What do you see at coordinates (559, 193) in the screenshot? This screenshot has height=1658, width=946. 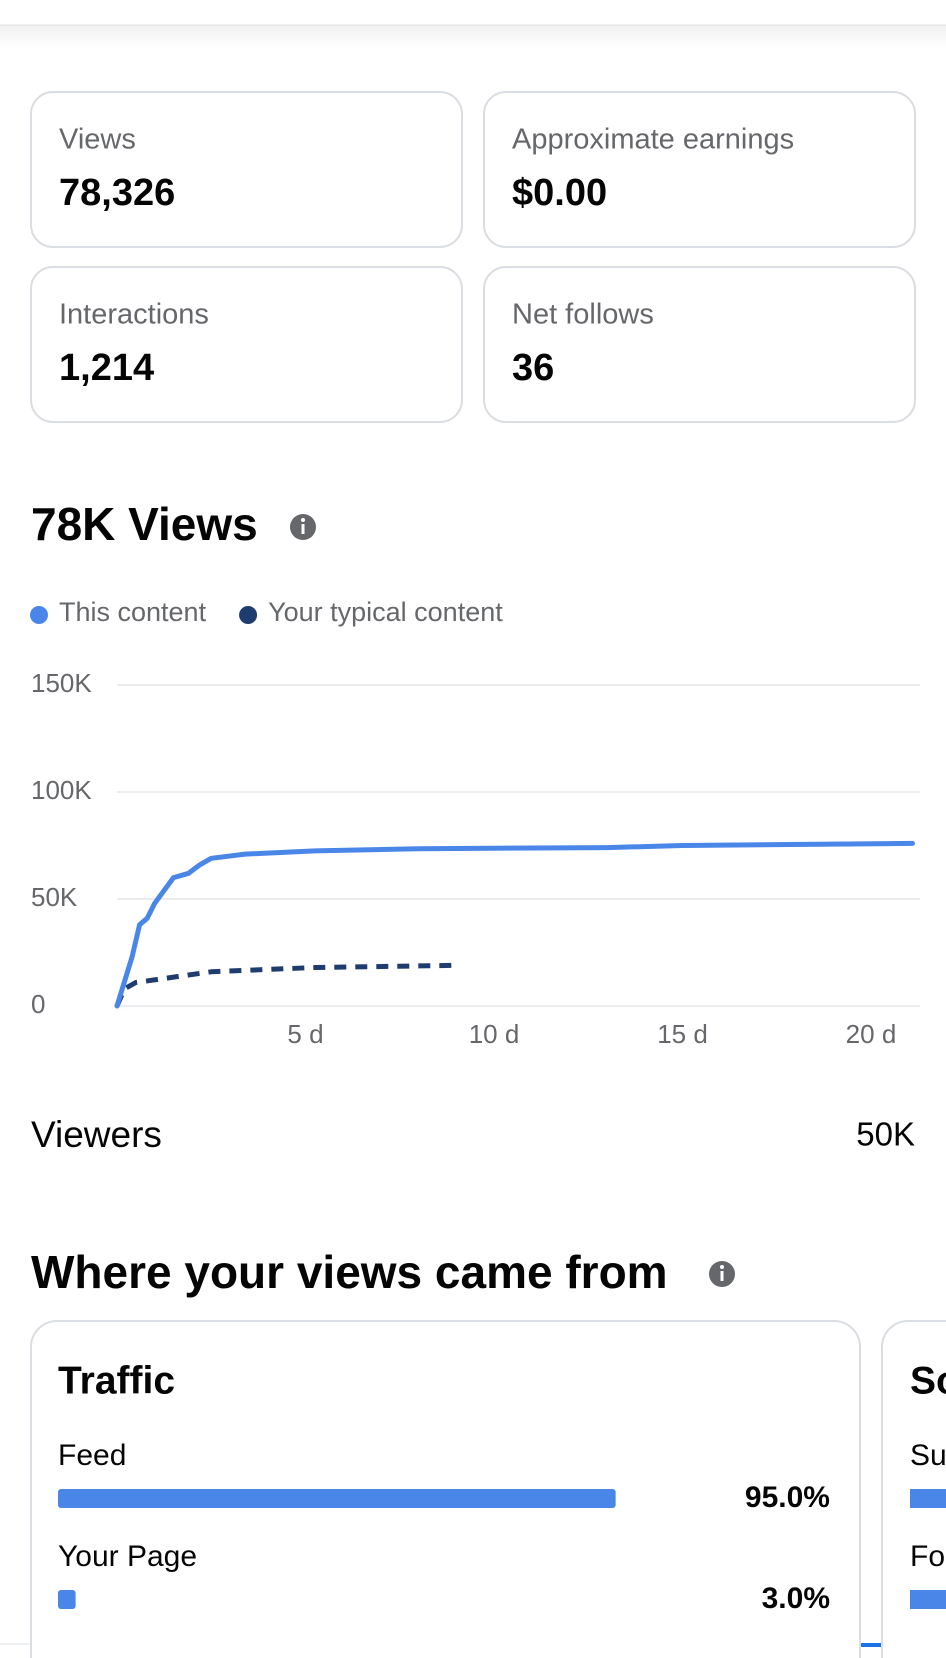 I see `stat-value: $0.00` at bounding box center [559, 193].